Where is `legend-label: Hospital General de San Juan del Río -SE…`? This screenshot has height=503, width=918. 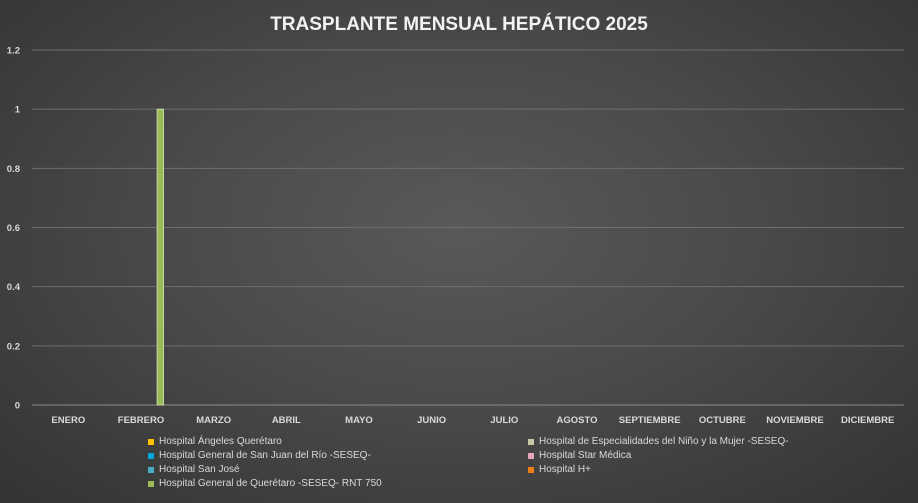
legend-label: Hospital General de San Juan del Río -SE… is located at coordinates (265, 455).